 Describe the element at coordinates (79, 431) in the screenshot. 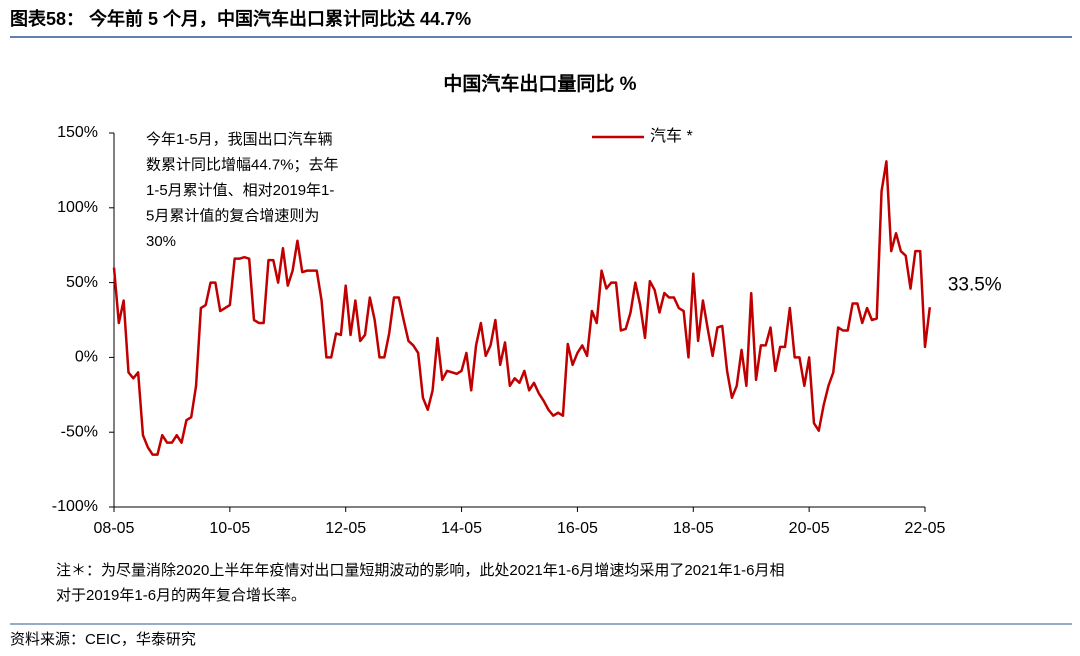

I see `y-tick-label: -50%` at that location.